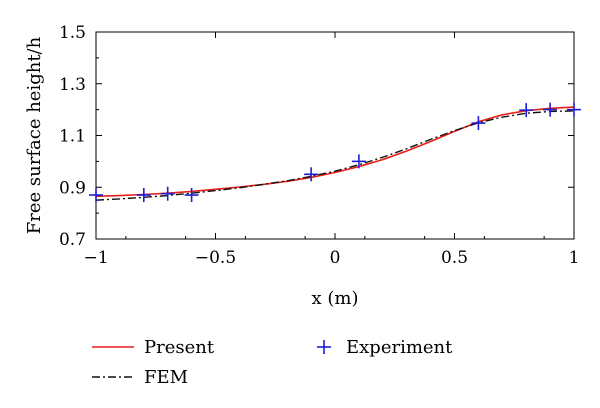  I want to click on legend-item-present: Present, so click(153, 347).